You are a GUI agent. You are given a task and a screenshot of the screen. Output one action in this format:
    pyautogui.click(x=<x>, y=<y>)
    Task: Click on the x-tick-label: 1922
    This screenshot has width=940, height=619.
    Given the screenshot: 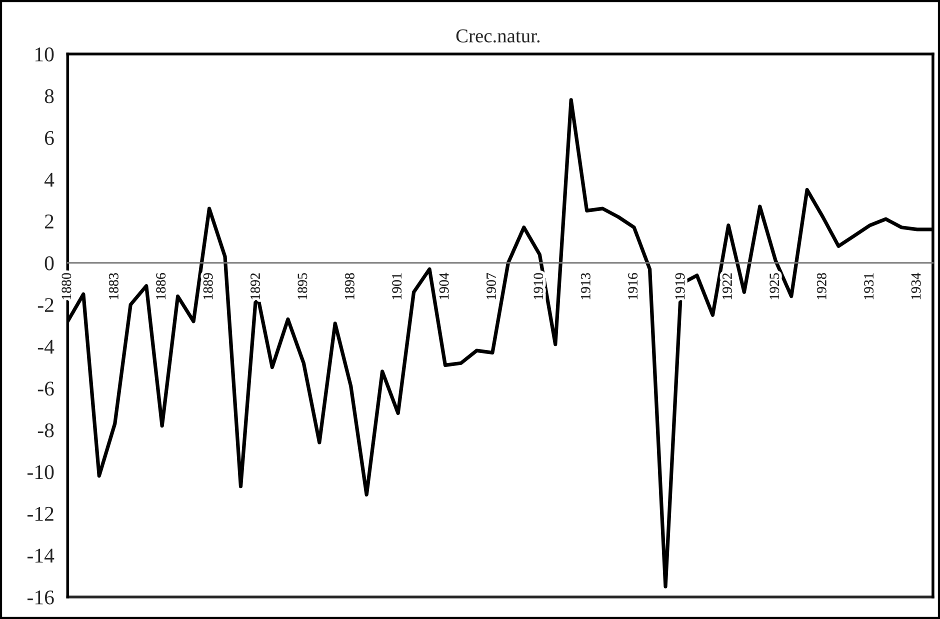 What is the action you would take?
    pyautogui.click(x=727, y=286)
    